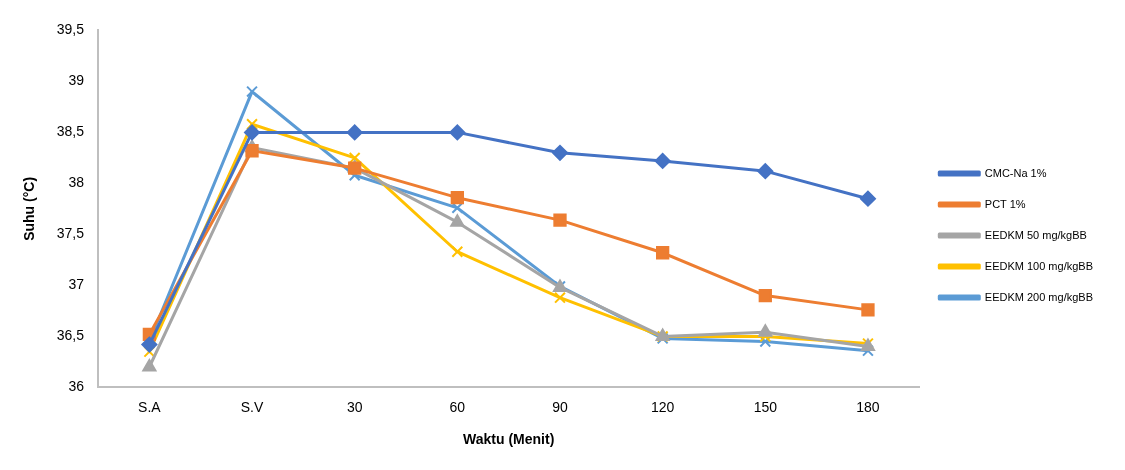 This screenshot has width=1125, height=470. Describe the element at coordinates (354, 406) in the screenshot. I see `x-tick-label: 30` at that location.